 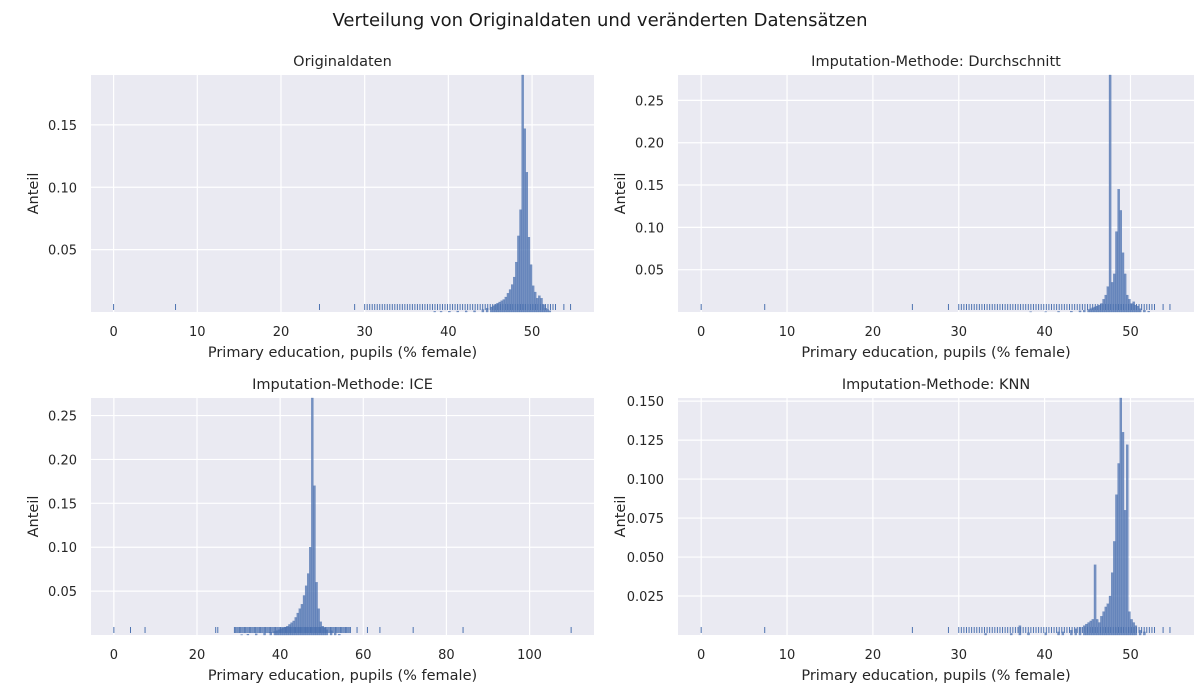 What do you see at coordinates (446, 655) in the screenshot?
I see `x-tick-label: 80` at bounding box center [446, 655].